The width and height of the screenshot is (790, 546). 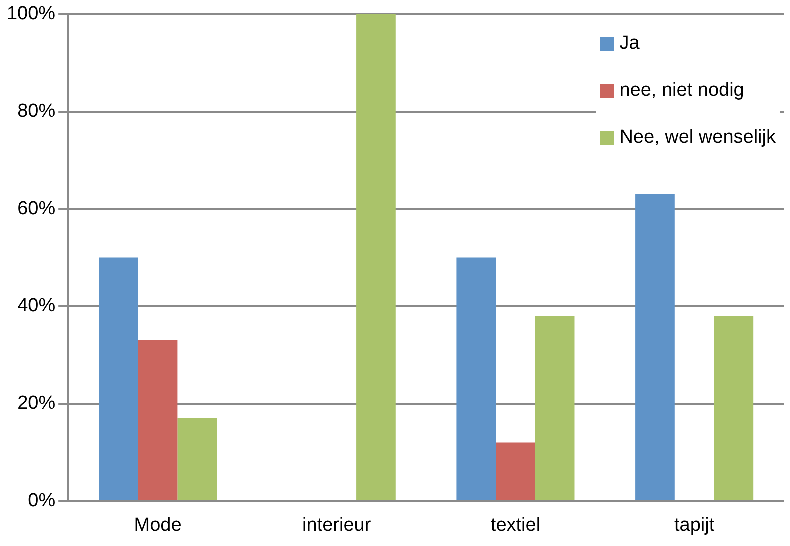 What do you see at coordinates (337, 525) in the screenshot?
I see `x-tick-label: interieur` at bounding box center [337, 525].